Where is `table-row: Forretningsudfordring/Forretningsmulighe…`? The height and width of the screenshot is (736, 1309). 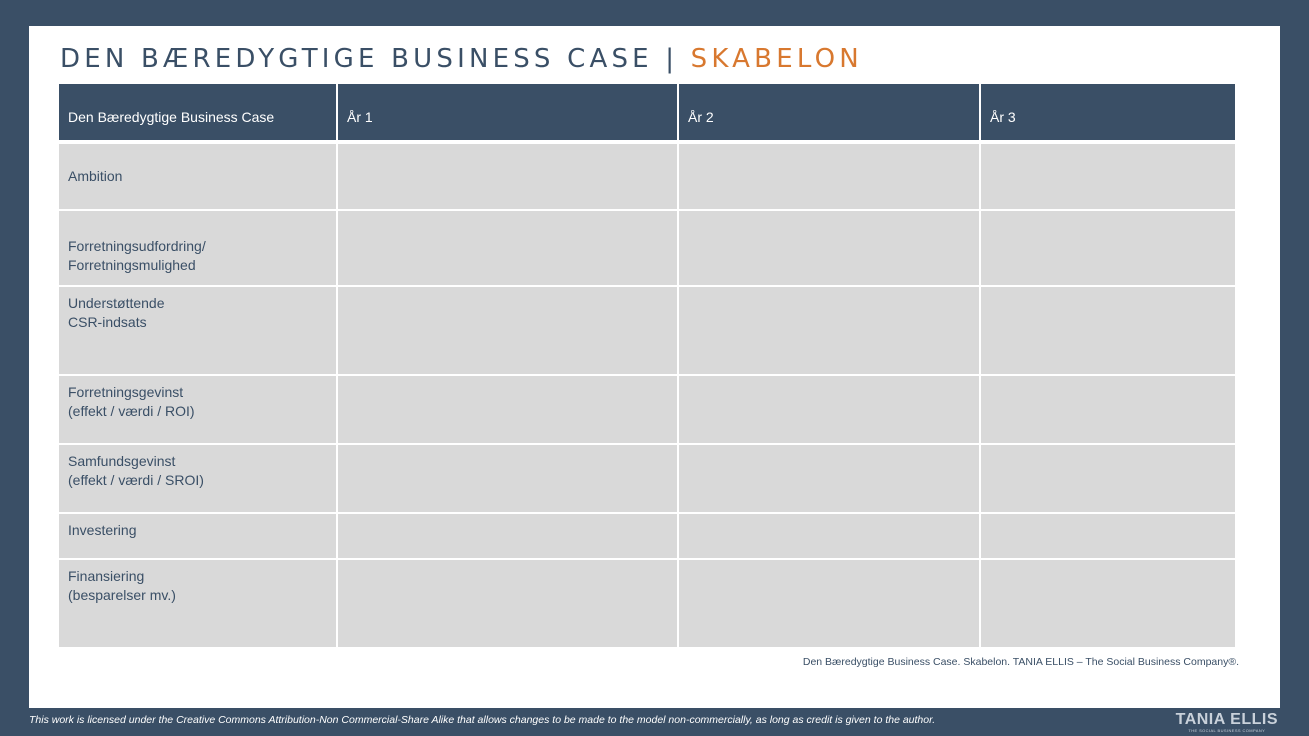
table-row: Forretningsudfordring/Forretningsmulighe… is located at coordinates (647, 247).